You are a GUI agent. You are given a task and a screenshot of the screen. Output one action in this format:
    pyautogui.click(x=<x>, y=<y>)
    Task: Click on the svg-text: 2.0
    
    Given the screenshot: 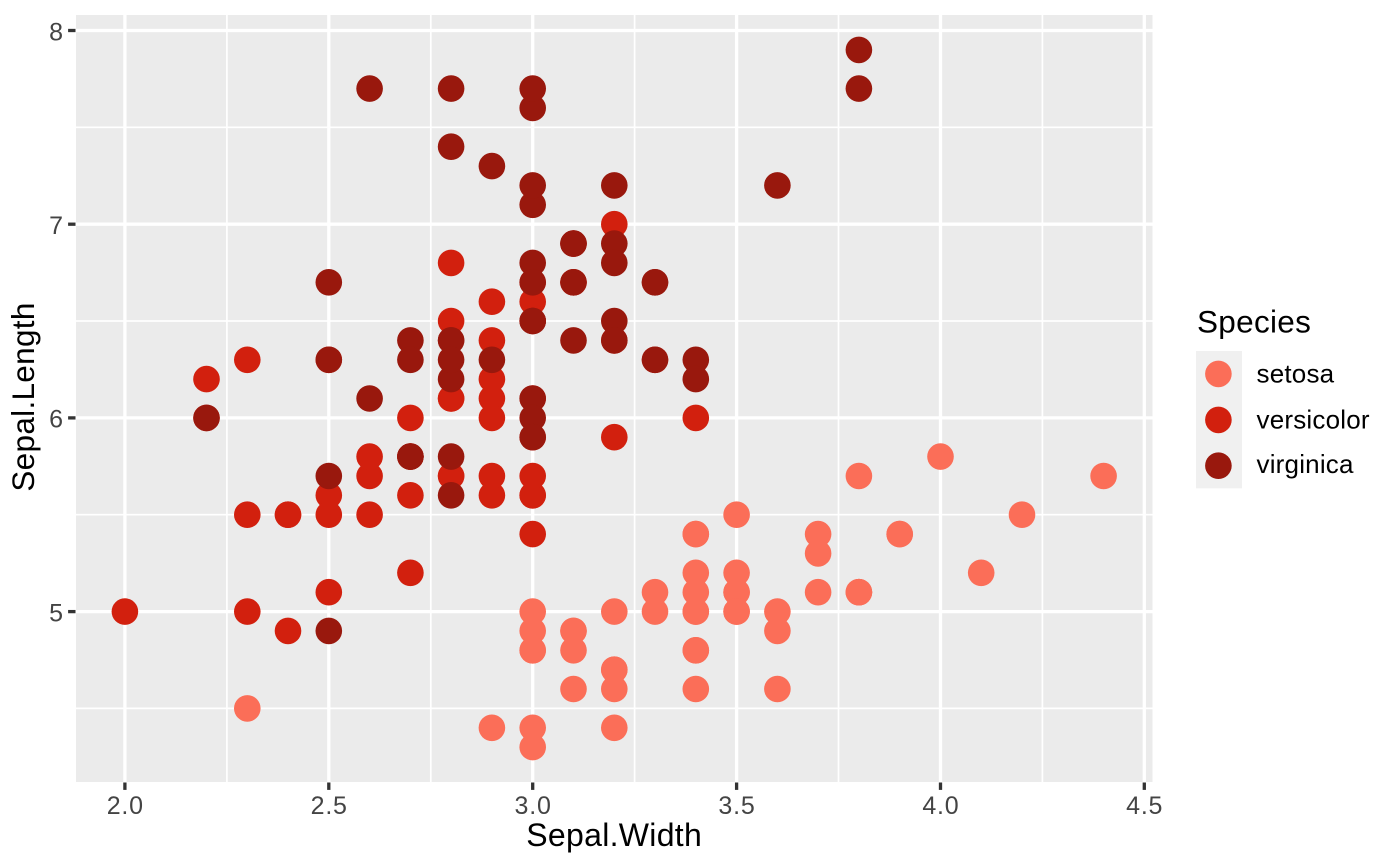 What is the action you would take?
    pyautogui.click(x=125, y=806)
    